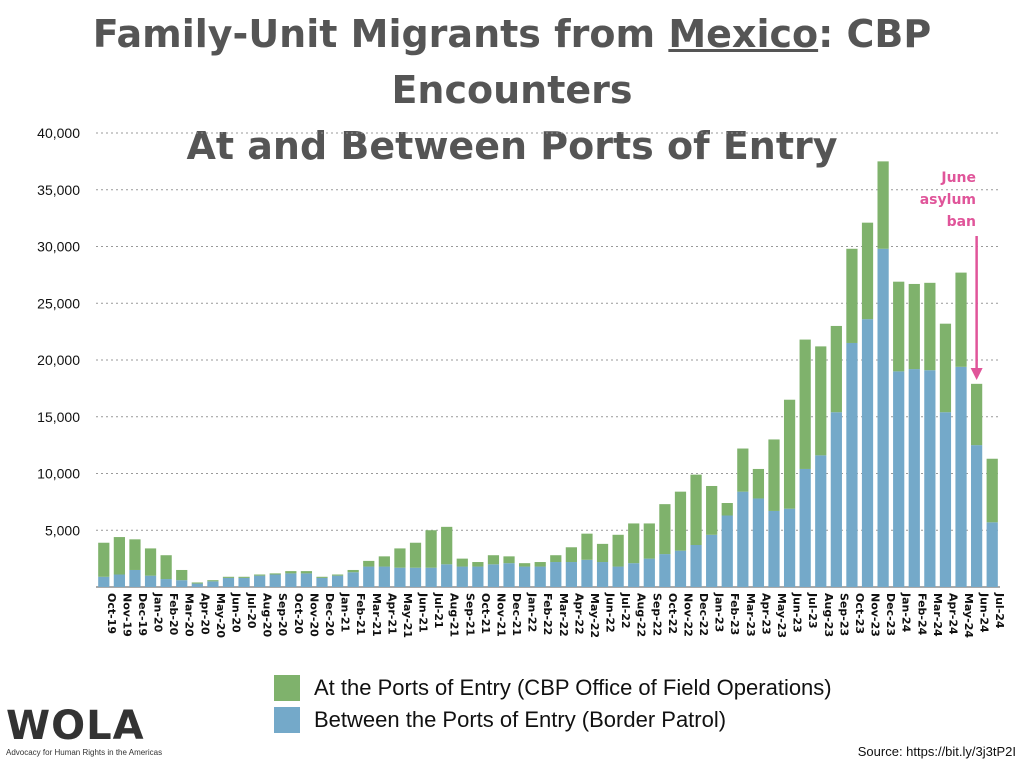  I want to click on title-line-2: At and Between Ports of Entry, so click(512, 146).